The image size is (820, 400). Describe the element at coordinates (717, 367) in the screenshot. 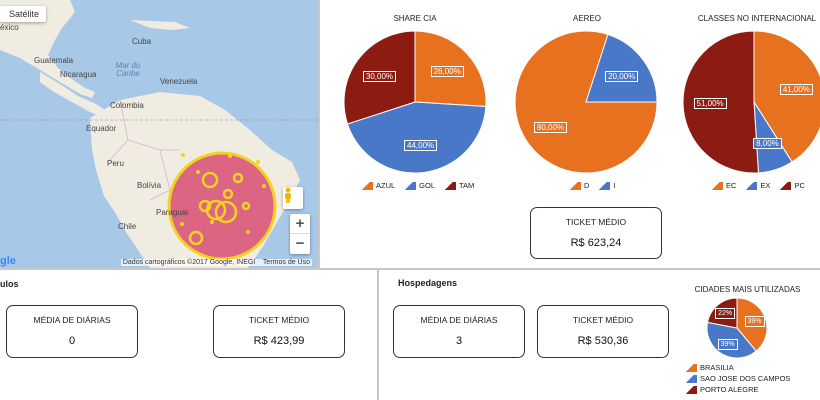

I see `legend-label: BRASILIA` at that location.